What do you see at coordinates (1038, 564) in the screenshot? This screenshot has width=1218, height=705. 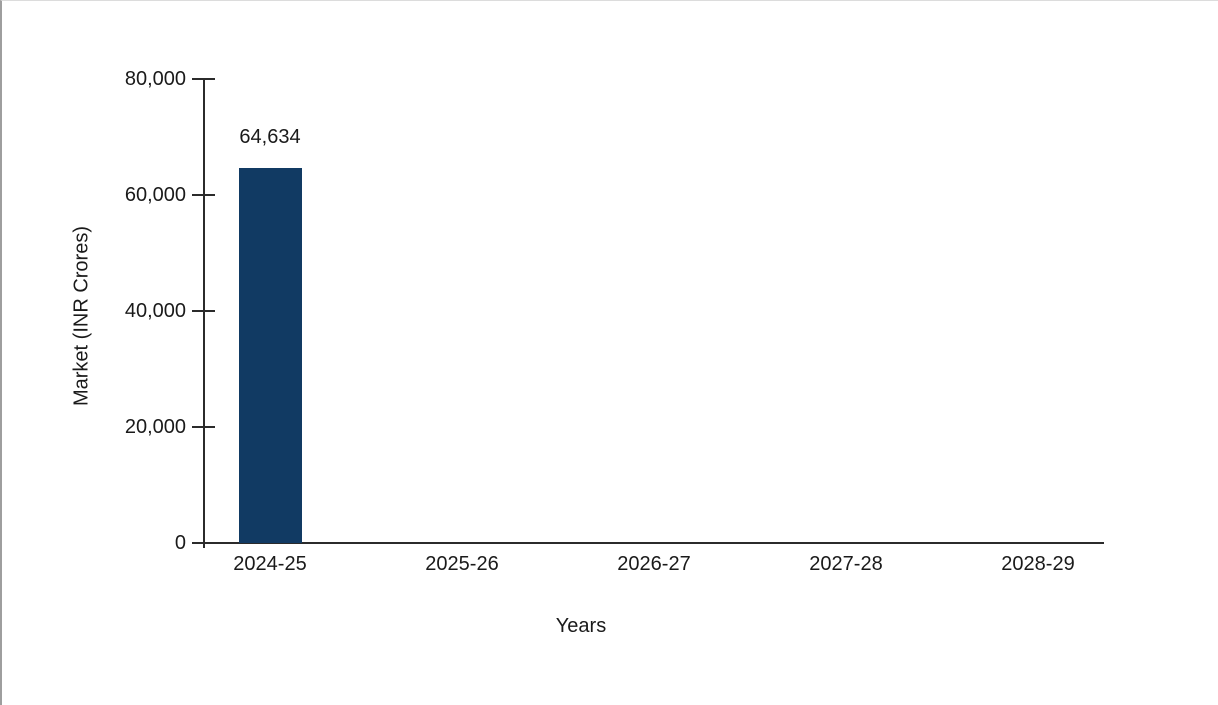 I see `x-category-label: 2028-29` at bounding box center [1038, 564].